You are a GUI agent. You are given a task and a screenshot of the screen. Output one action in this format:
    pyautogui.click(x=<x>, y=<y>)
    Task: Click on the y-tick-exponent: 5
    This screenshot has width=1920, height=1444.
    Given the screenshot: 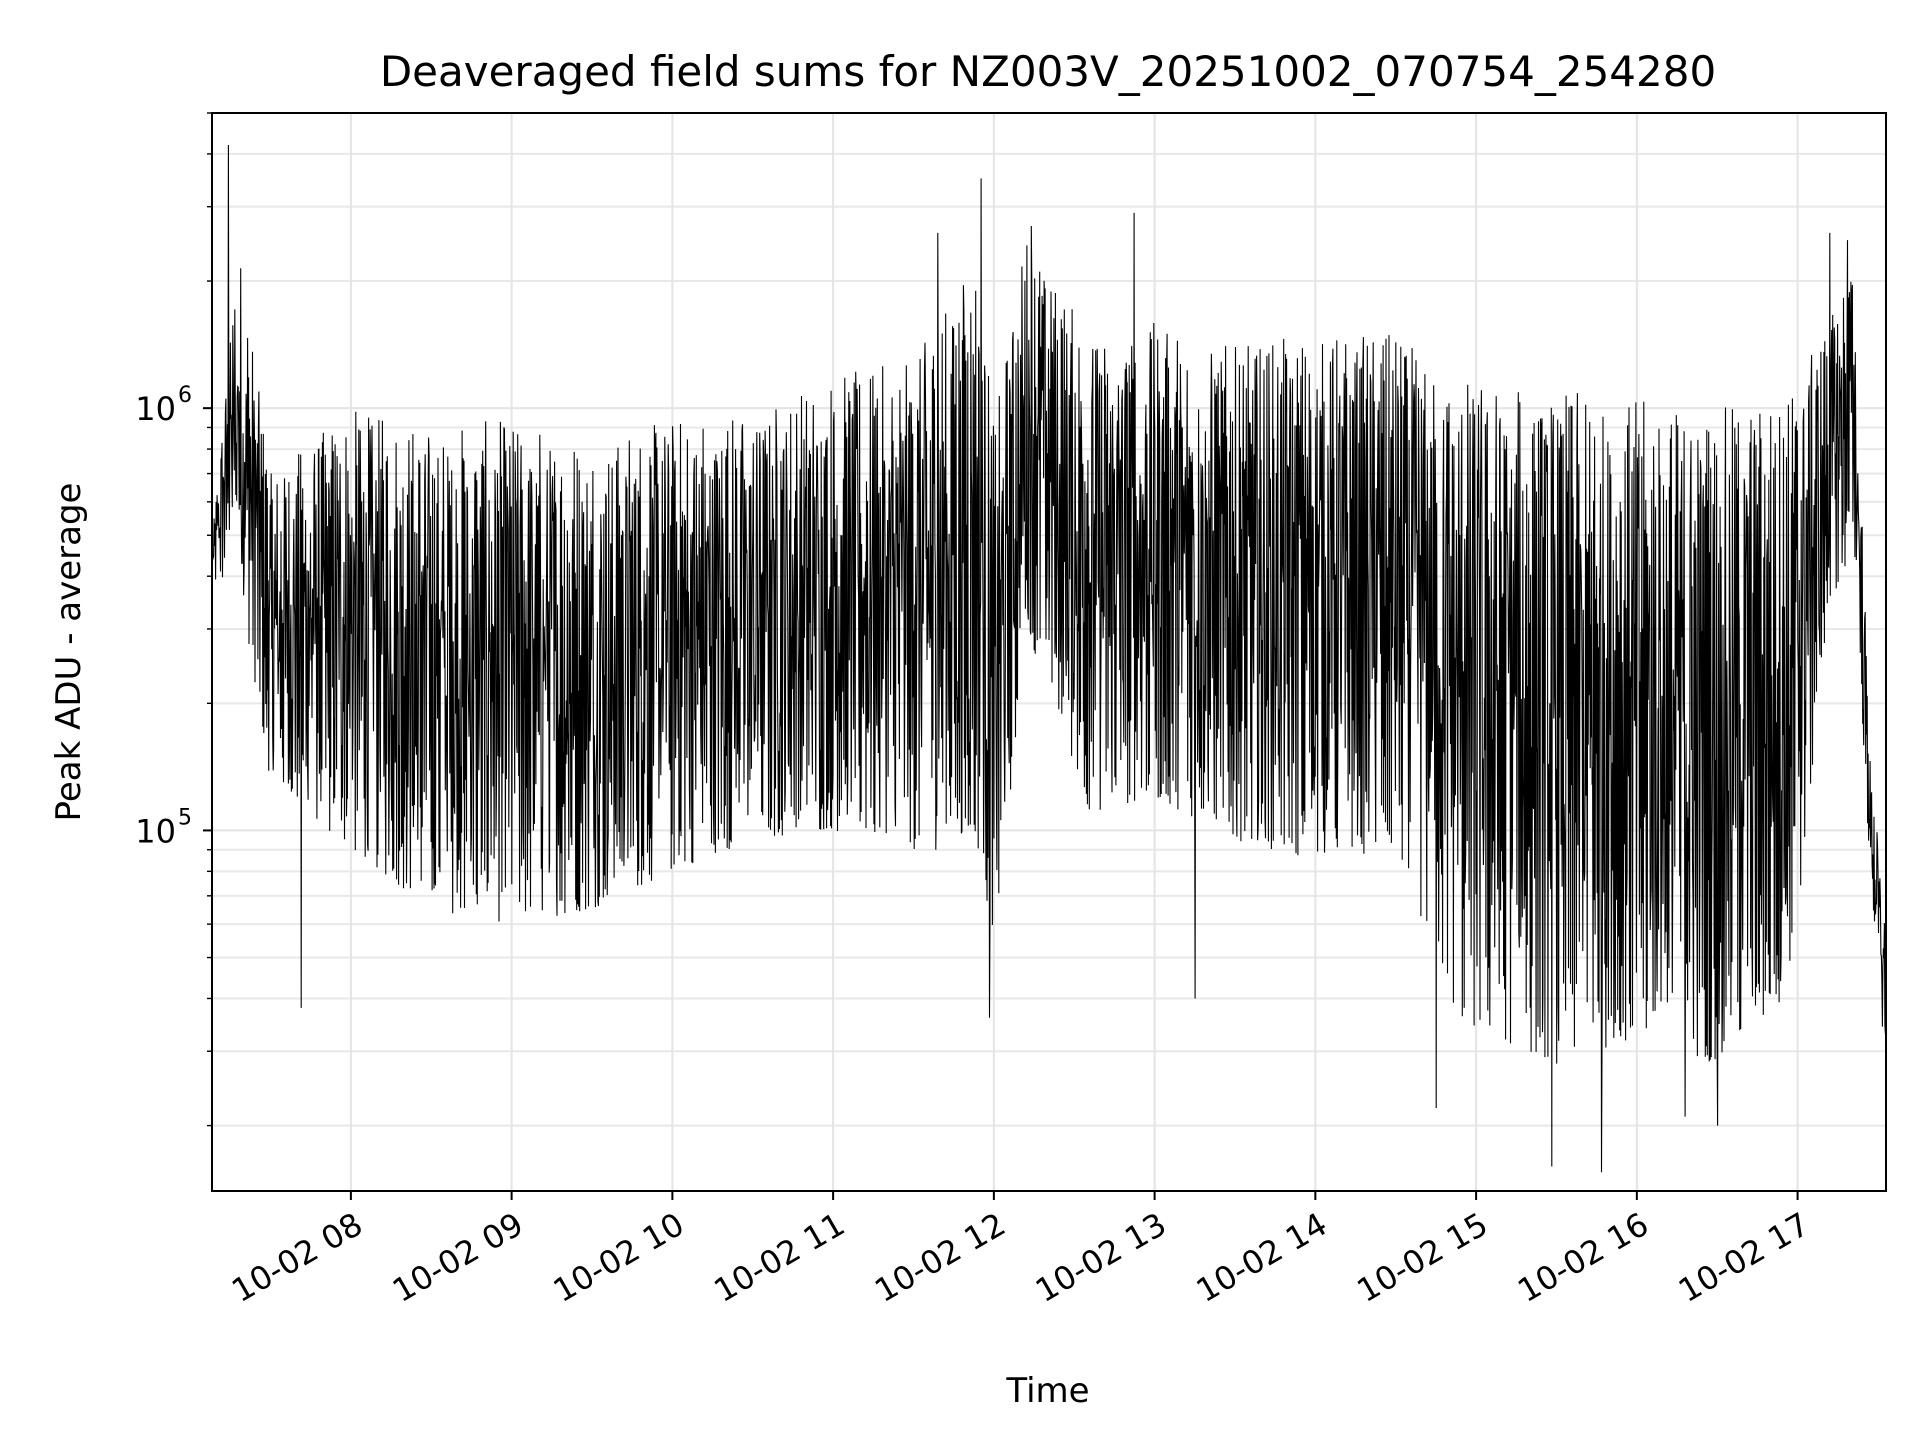 What is the action you would take?
    pyautogui.click(x=185, y=817)
    